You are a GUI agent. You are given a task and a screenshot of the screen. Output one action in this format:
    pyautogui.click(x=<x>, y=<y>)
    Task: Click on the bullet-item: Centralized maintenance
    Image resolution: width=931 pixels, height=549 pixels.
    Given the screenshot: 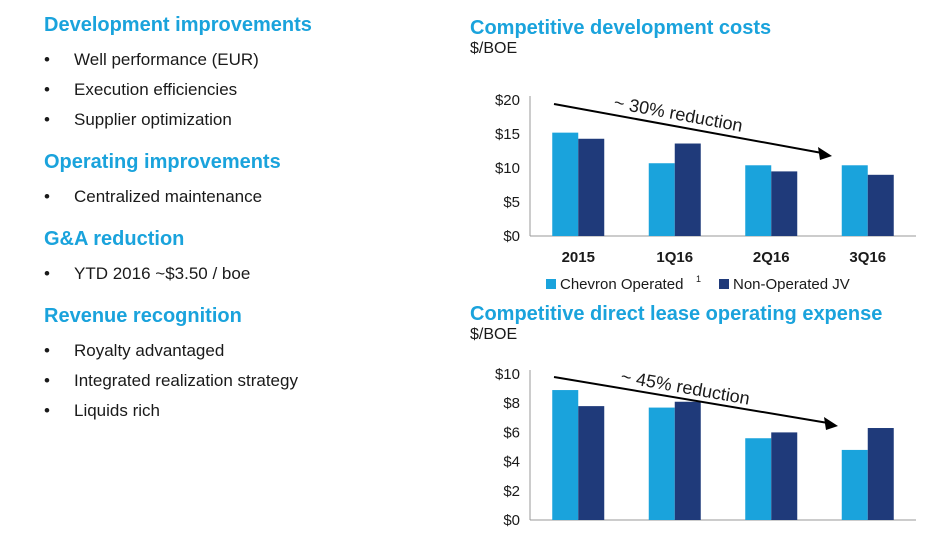 What is the action you would take?
    pyautogui.click(x=244, y=197)
    